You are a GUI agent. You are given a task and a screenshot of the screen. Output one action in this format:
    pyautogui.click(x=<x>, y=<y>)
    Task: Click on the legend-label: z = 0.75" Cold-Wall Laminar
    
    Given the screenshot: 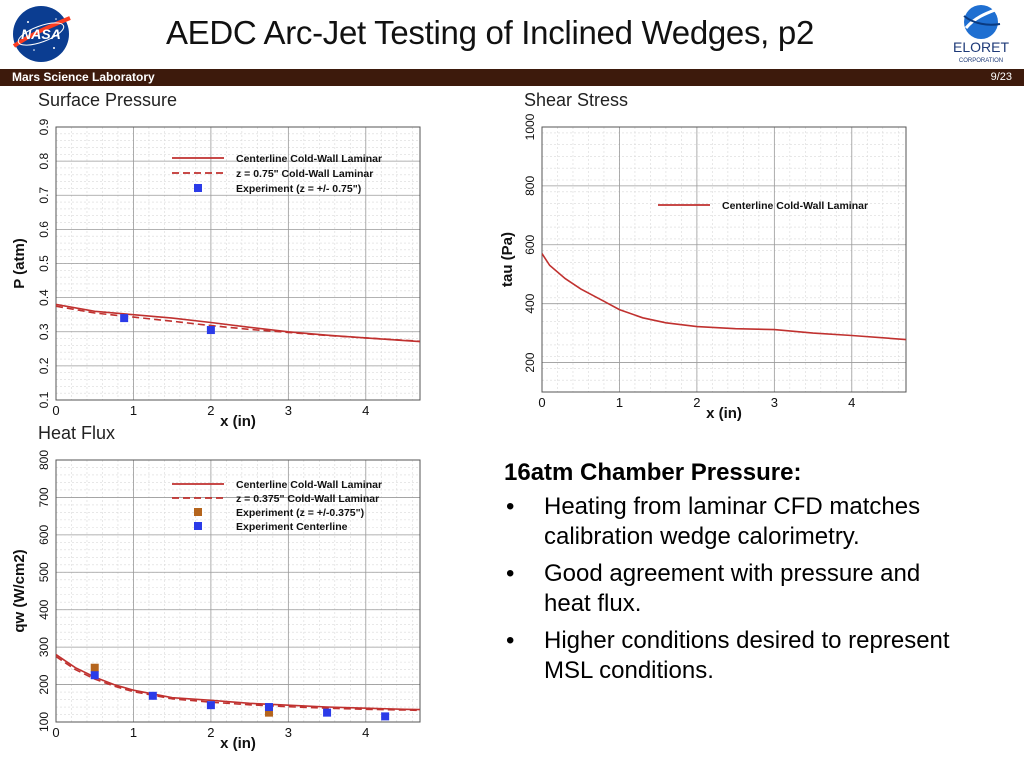 What is the action you would take?
    pyautogui.click(x=304, y=174)
    